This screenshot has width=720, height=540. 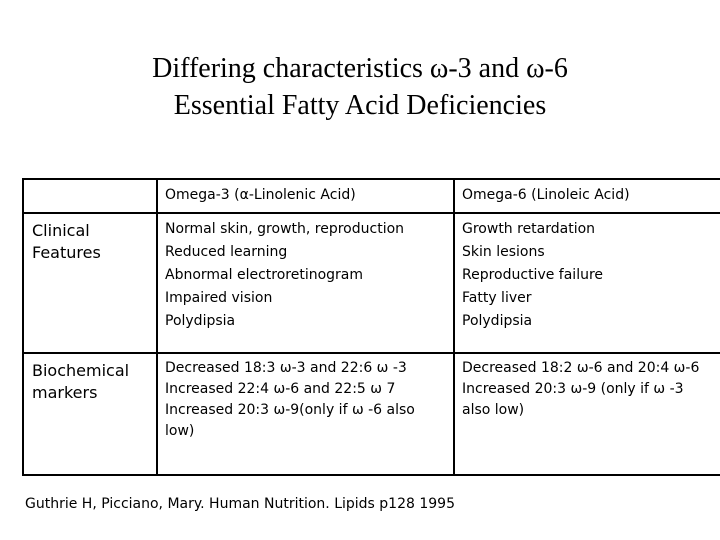 I want to click on title-line-2: Essential Fatty Acid Deficiencies, so click(x=360, y=105).